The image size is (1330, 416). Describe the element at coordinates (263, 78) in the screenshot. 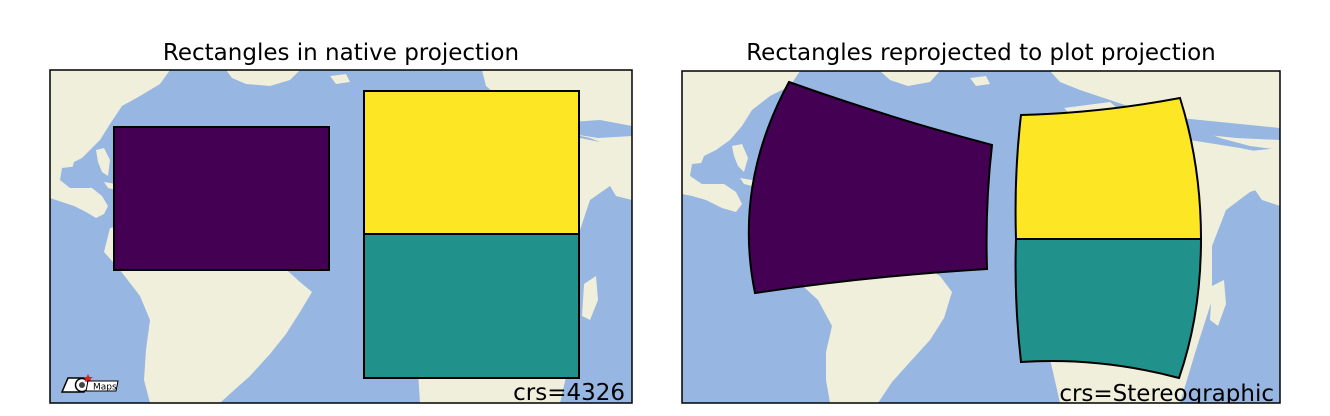

I see `left-land-greenland` at that location.